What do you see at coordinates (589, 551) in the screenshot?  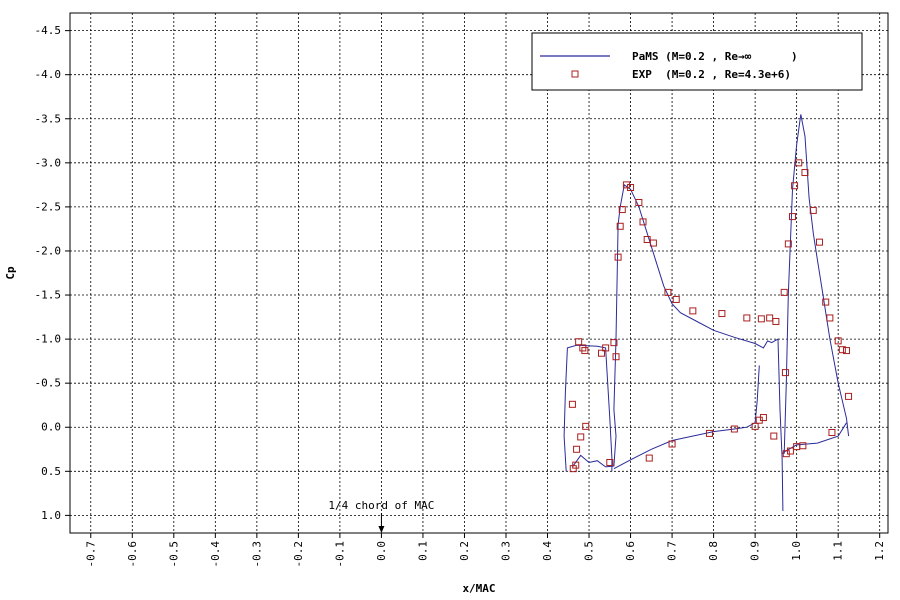 I see `x-tick-label: 0.5` at bounding box center [589, 551].